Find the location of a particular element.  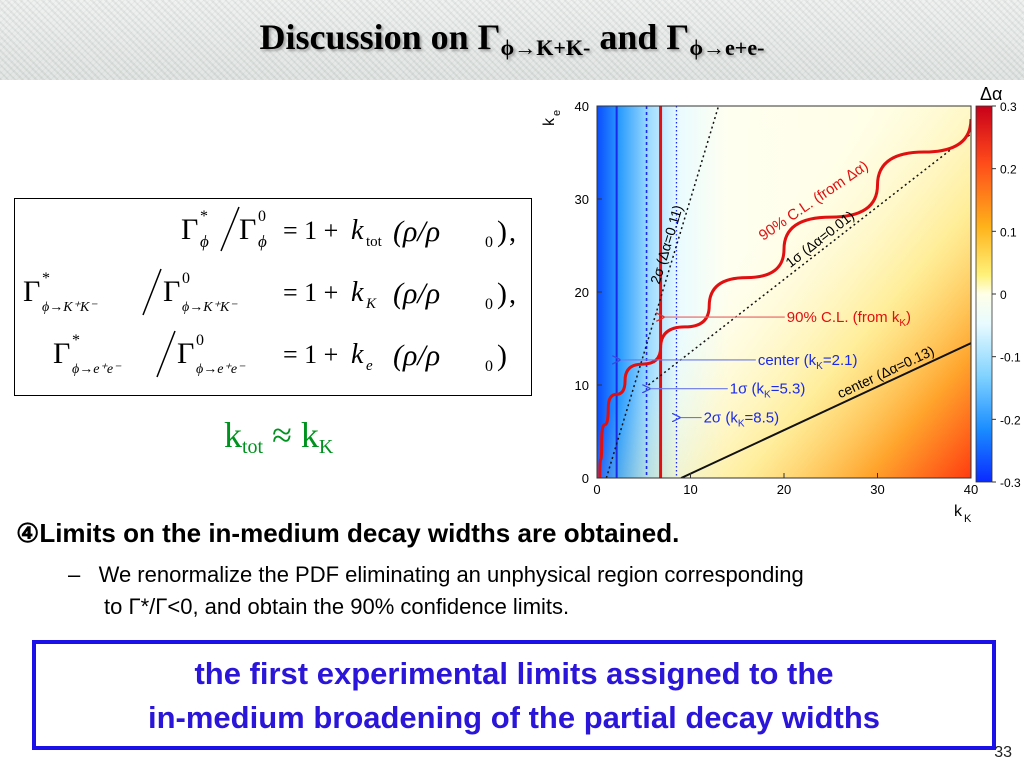

eq2-gamma: Γ is located at coordinates (31, 291).